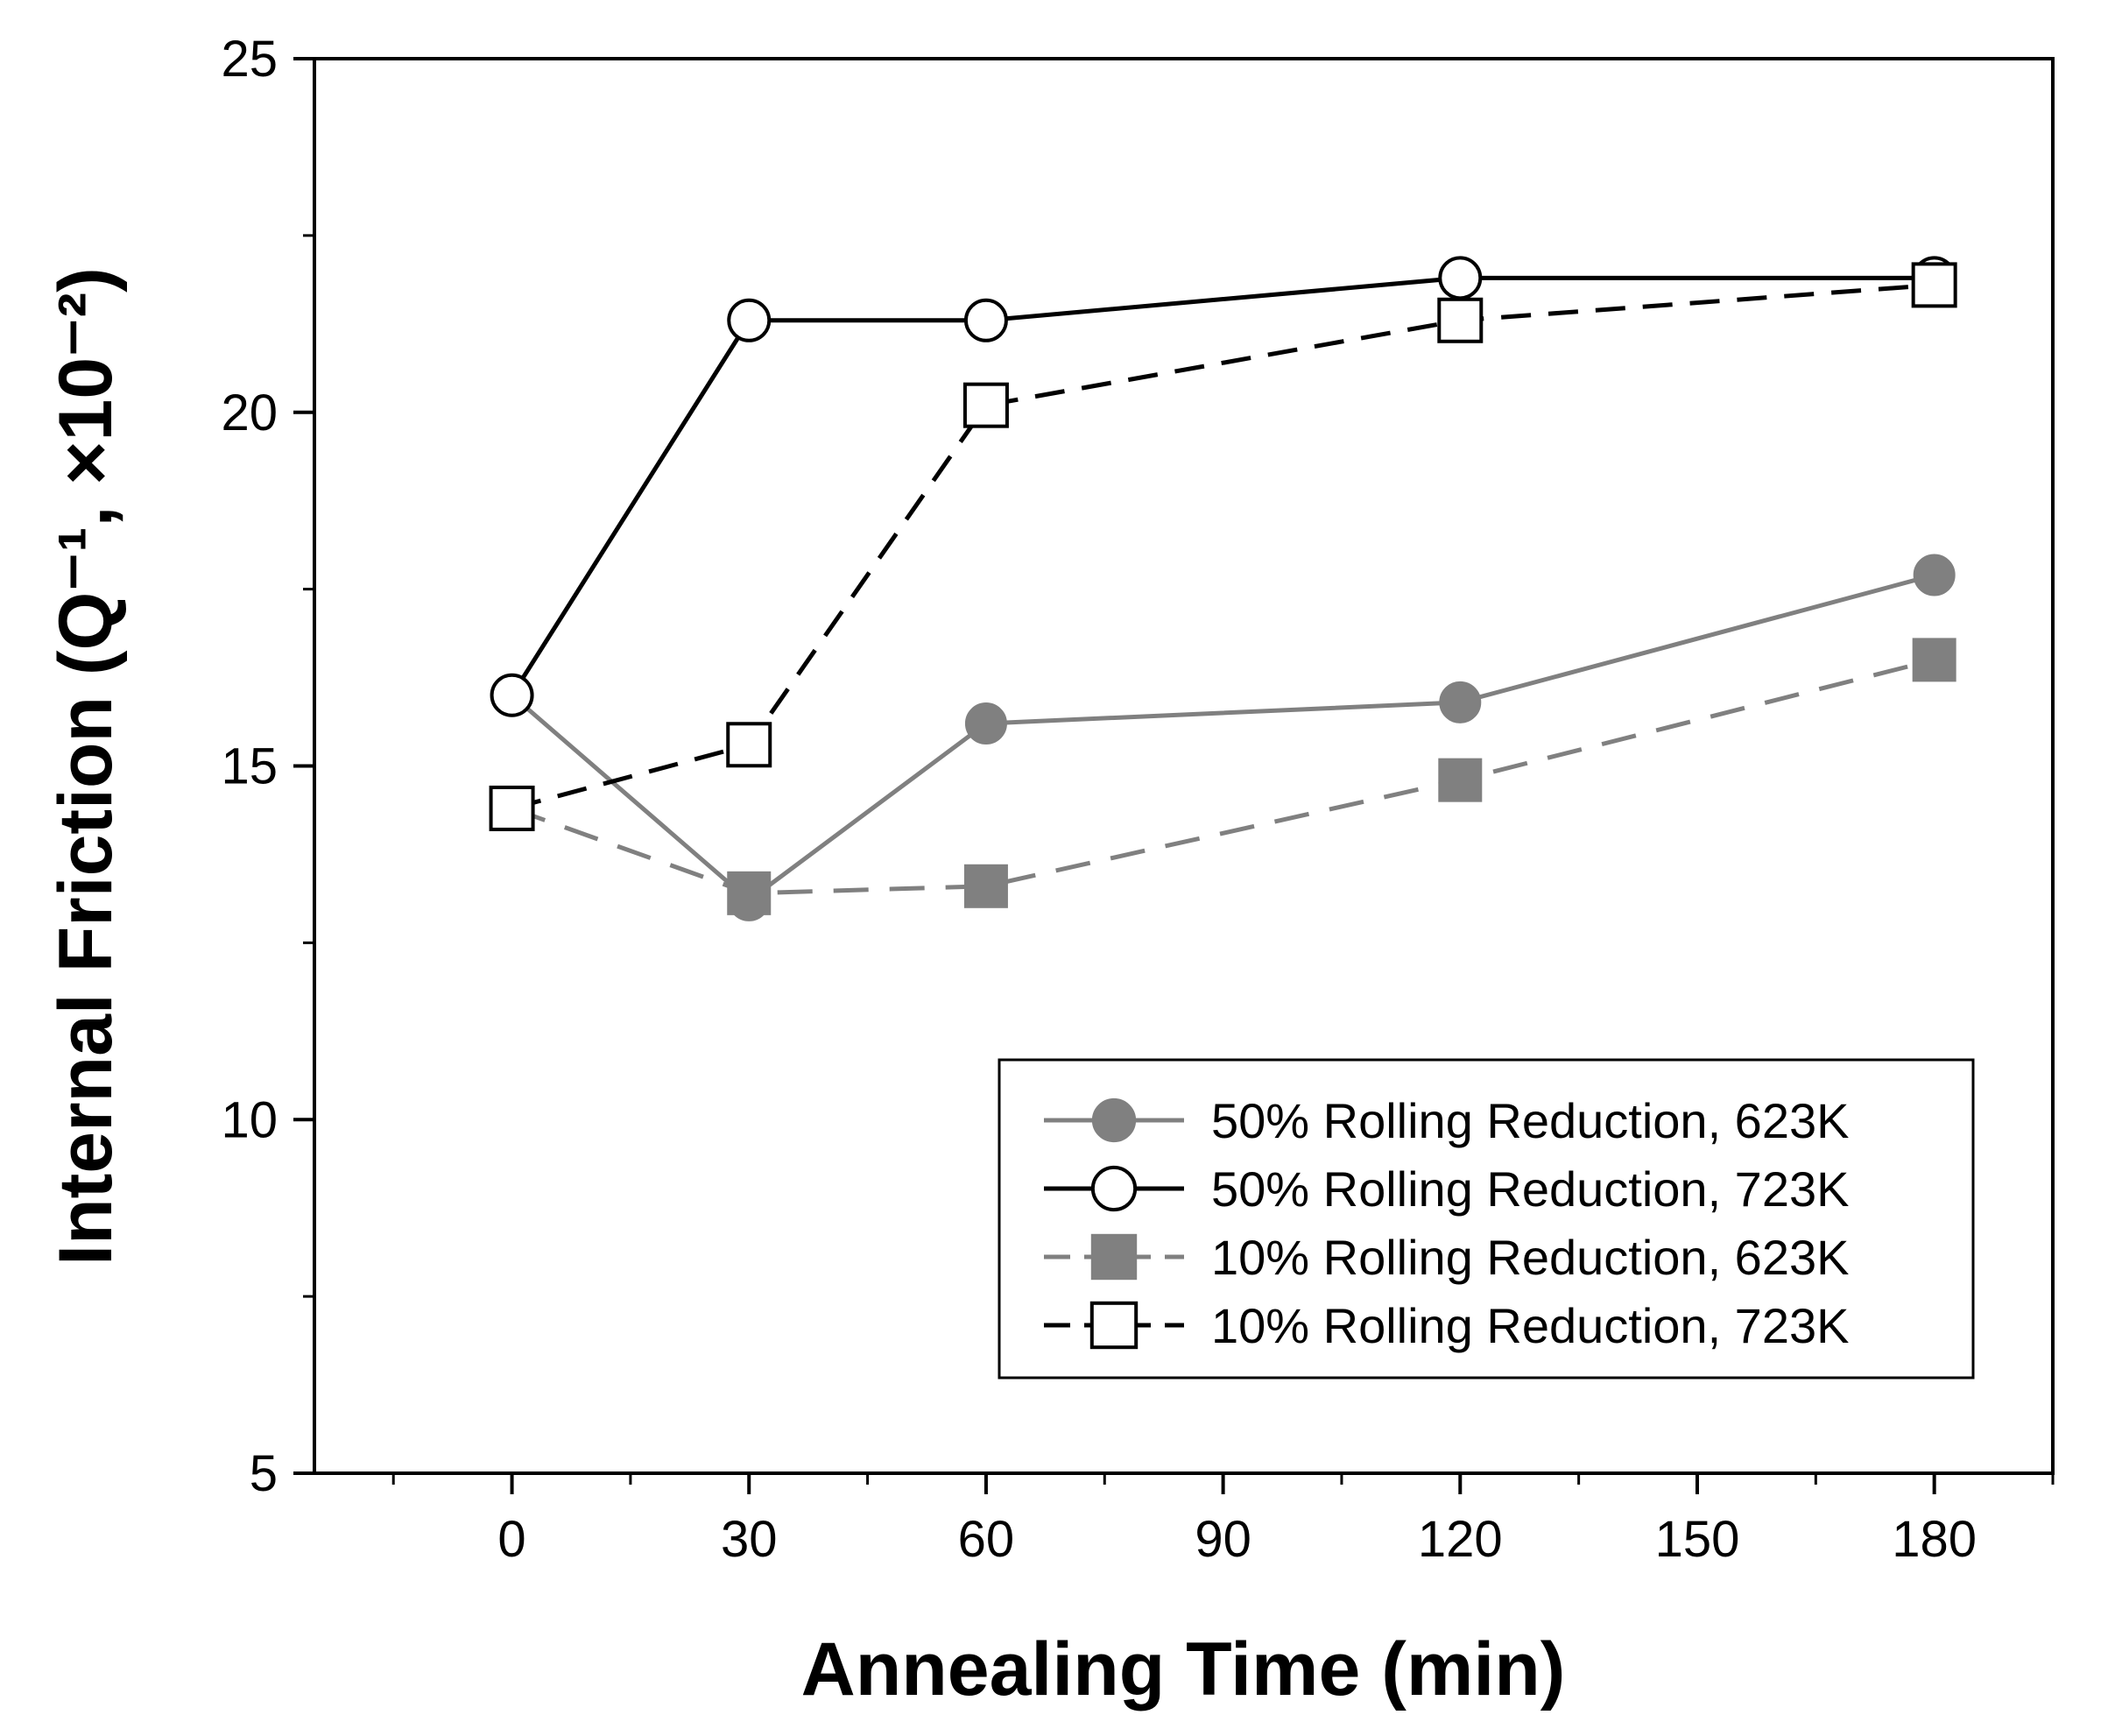 Image resolution: width=2115 pixels, height=1736 pixels. Describe the element at coordinates (1460, 1539) in the screenshot. I see `x-tick-label: 120` at that location.